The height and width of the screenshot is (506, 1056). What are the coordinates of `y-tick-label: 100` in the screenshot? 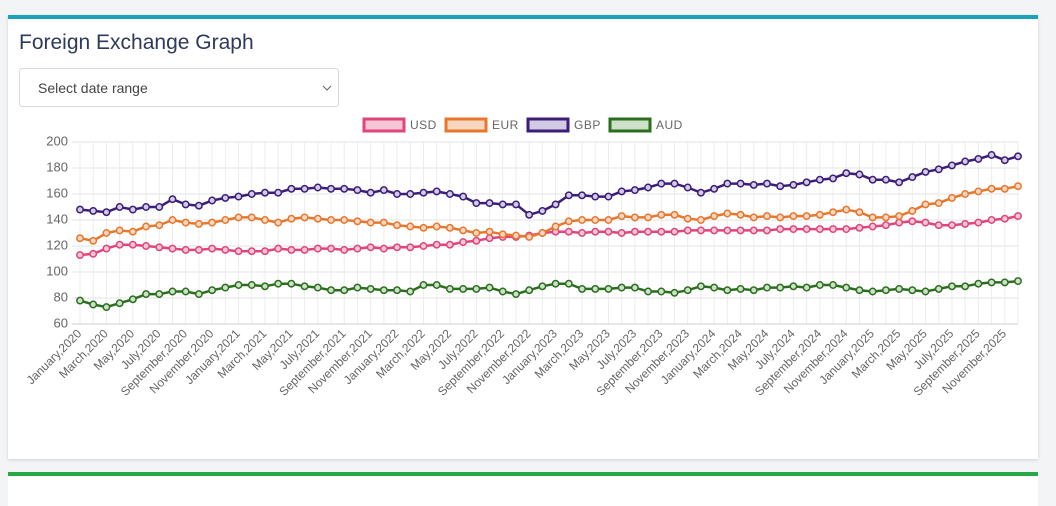 It's located at (57, 270).